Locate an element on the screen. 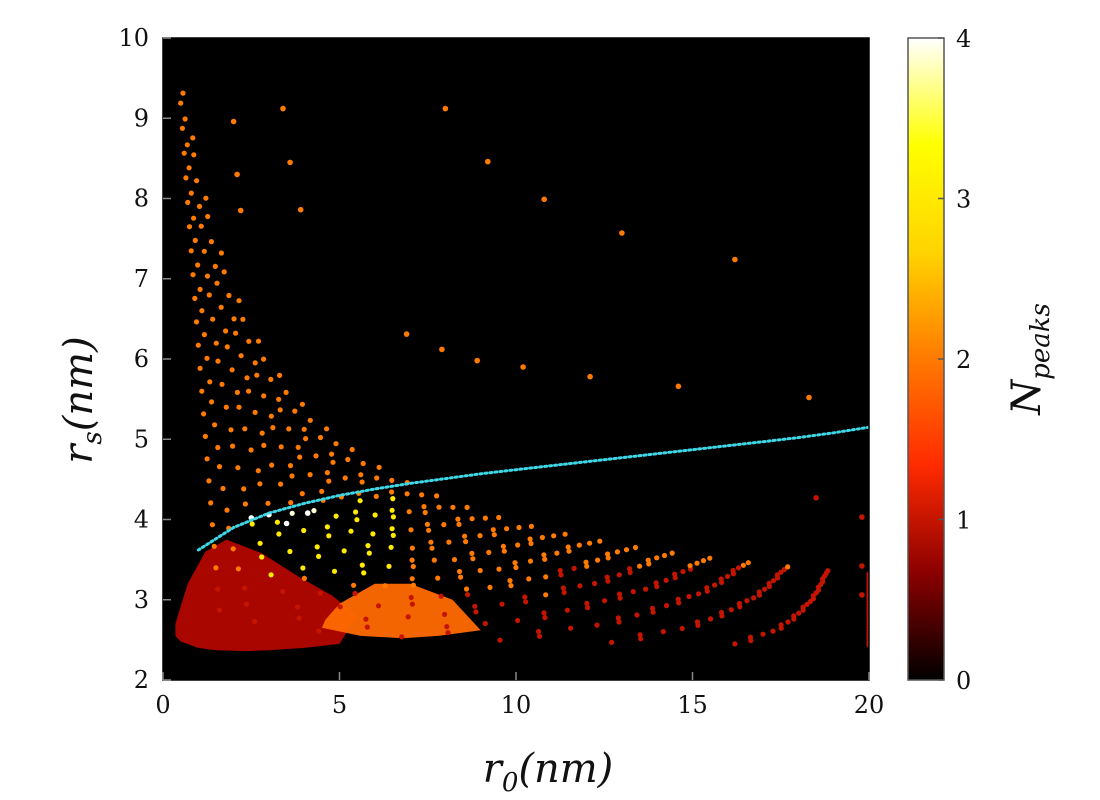  x-tick-label: 10 is located at coordinates (516, 705).